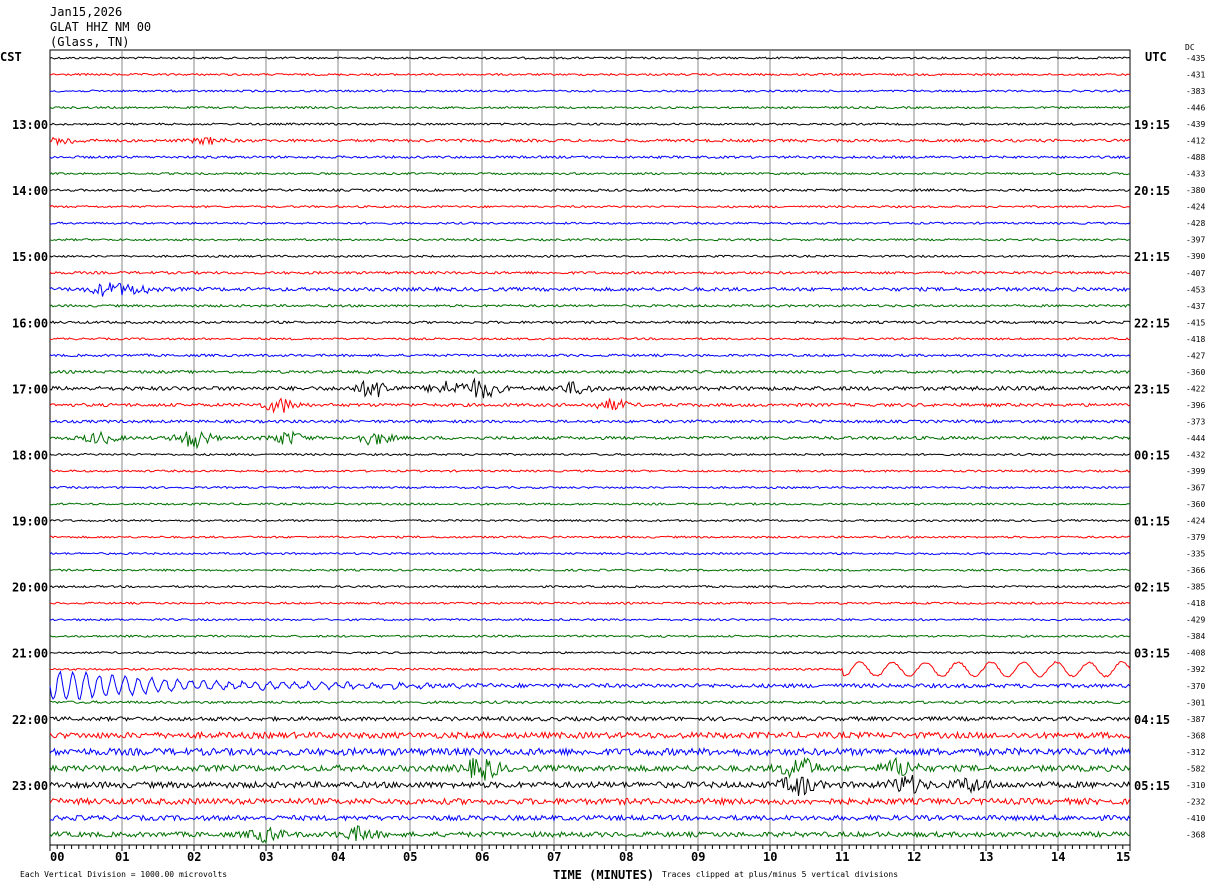 The width and height of the screenshot is (1210, 890). What do you see at coordinates (338, 857) in the screenshot?
I see `x-tick-label: 04` at bounding box center [338, 857].